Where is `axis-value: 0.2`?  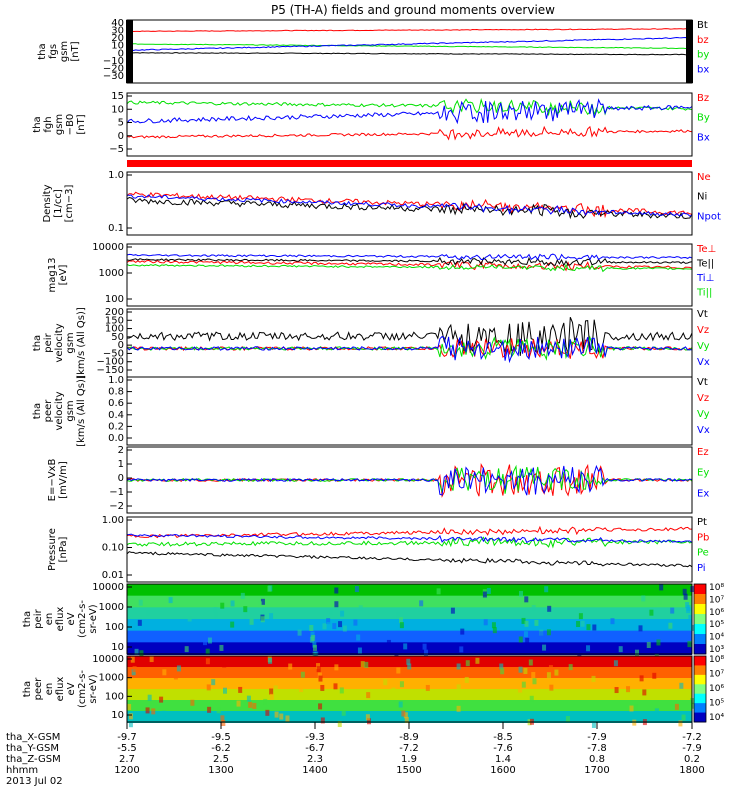 axis-value: 0.2 is located at coordinates (692, 759).